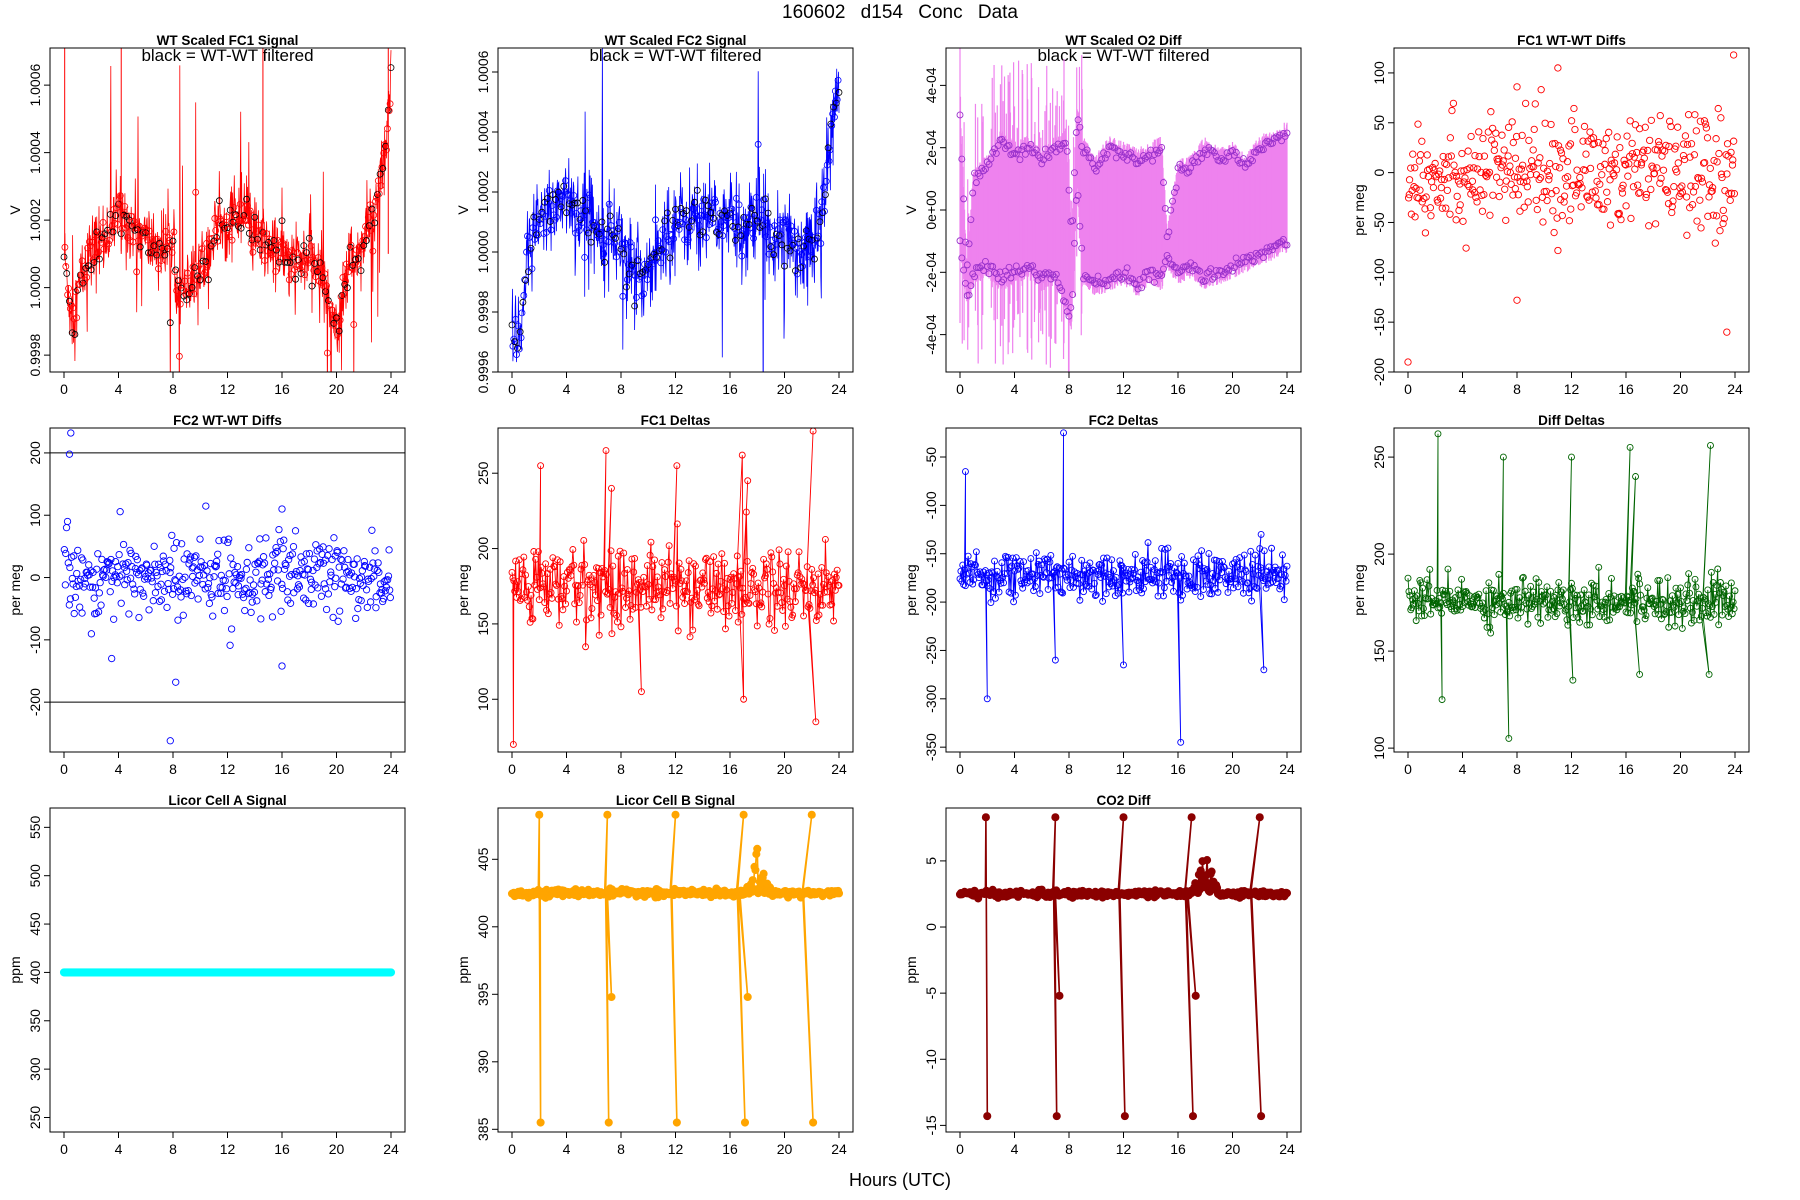 The width and height of the screenshot is (1800, 1200). I want to click on x-tick-label: 8, so click(1517, 769).